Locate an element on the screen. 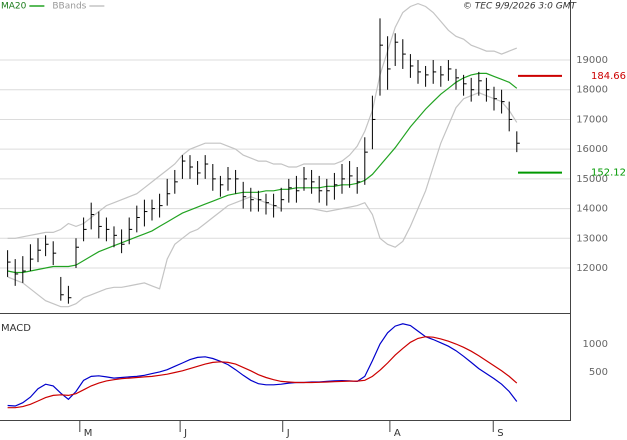  level-label: 184.66 is located at coordinates (608, 76).